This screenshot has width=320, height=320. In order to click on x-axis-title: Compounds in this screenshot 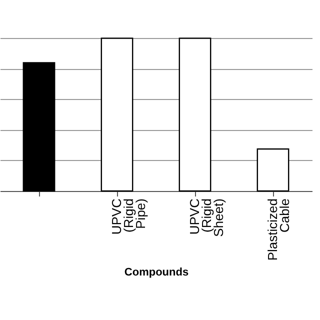, I will do `click(156, 272)`.